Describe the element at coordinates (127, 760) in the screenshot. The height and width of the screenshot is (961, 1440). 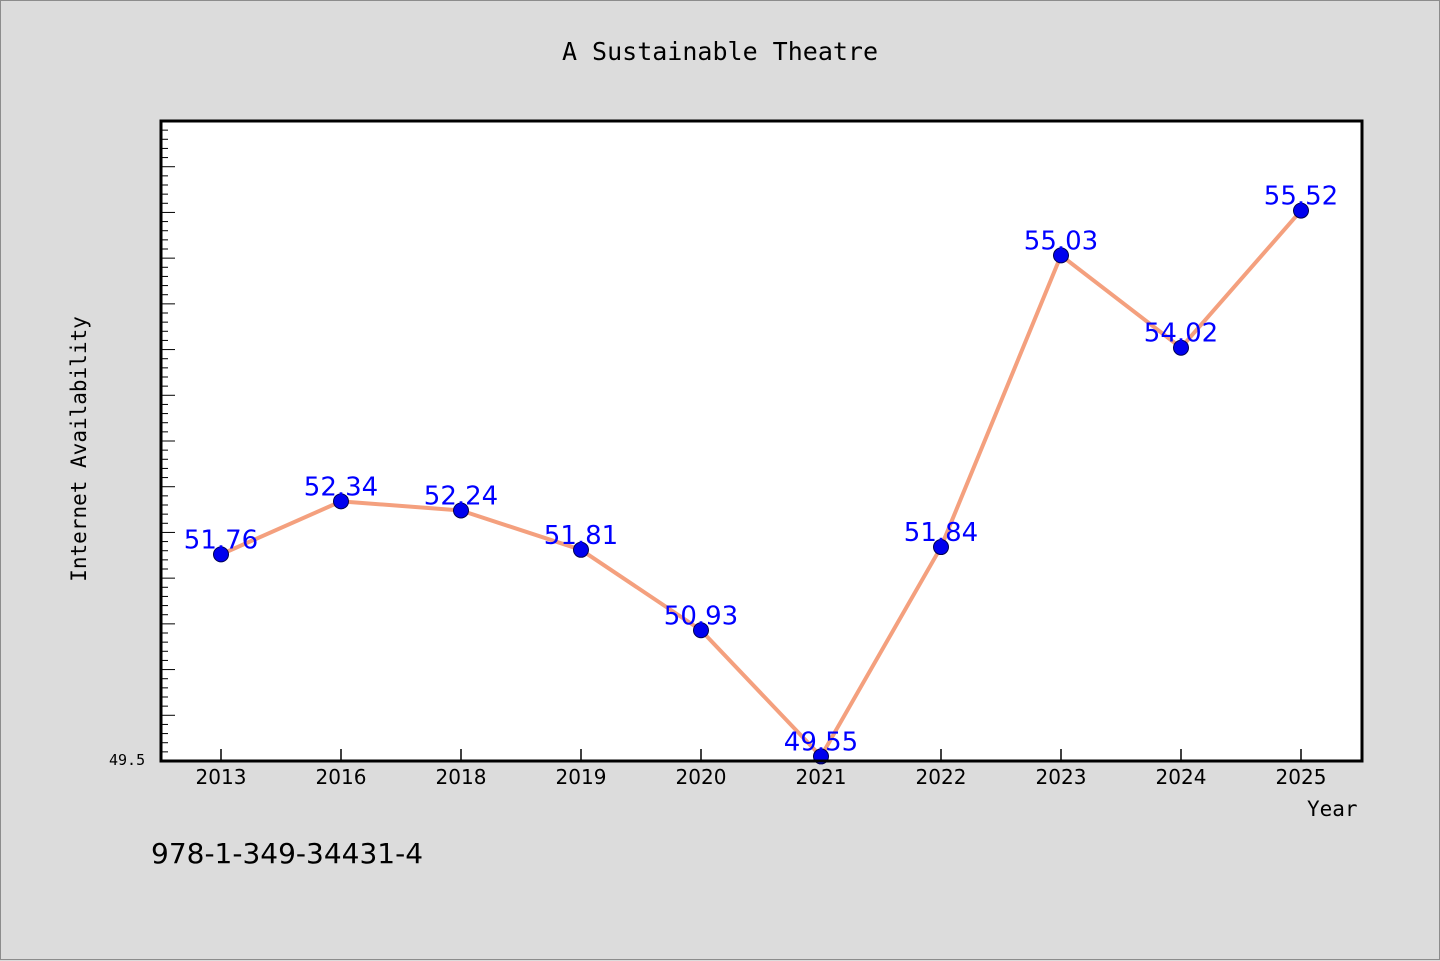
I see `y-tick-label-min: 49.5` at that location.